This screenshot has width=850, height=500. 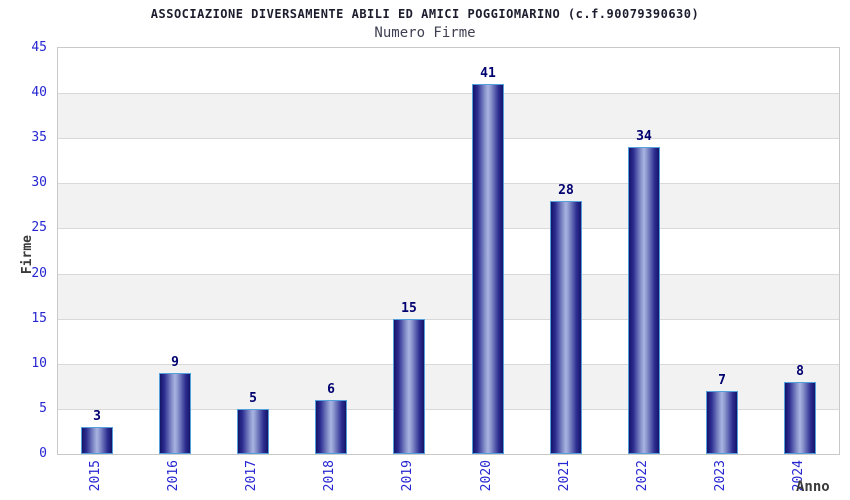 I want to click on y-tick-label: 10, so click(x=39, y=363).